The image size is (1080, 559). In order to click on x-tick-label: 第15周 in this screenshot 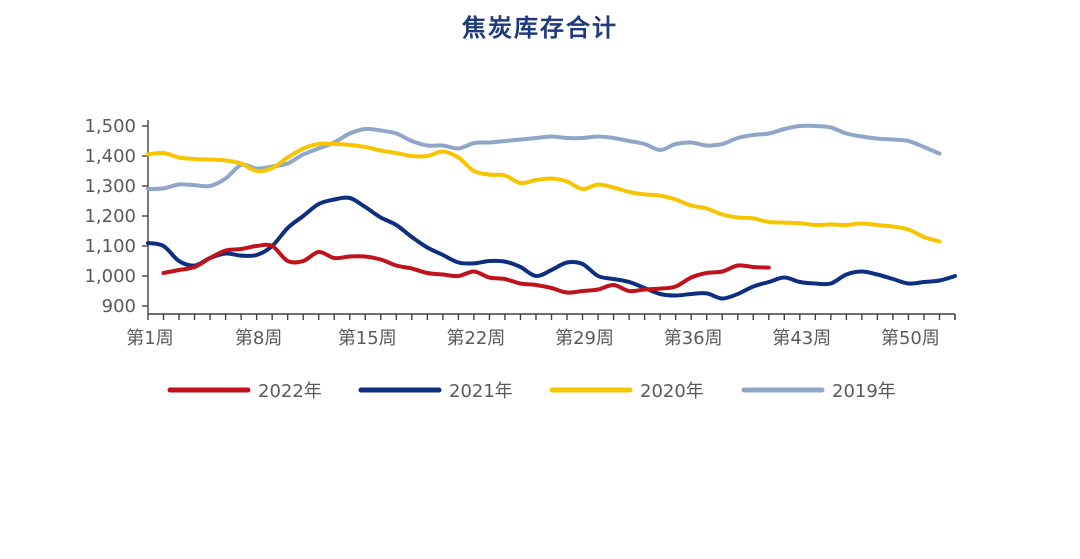, I will do `click(367, 338)`.